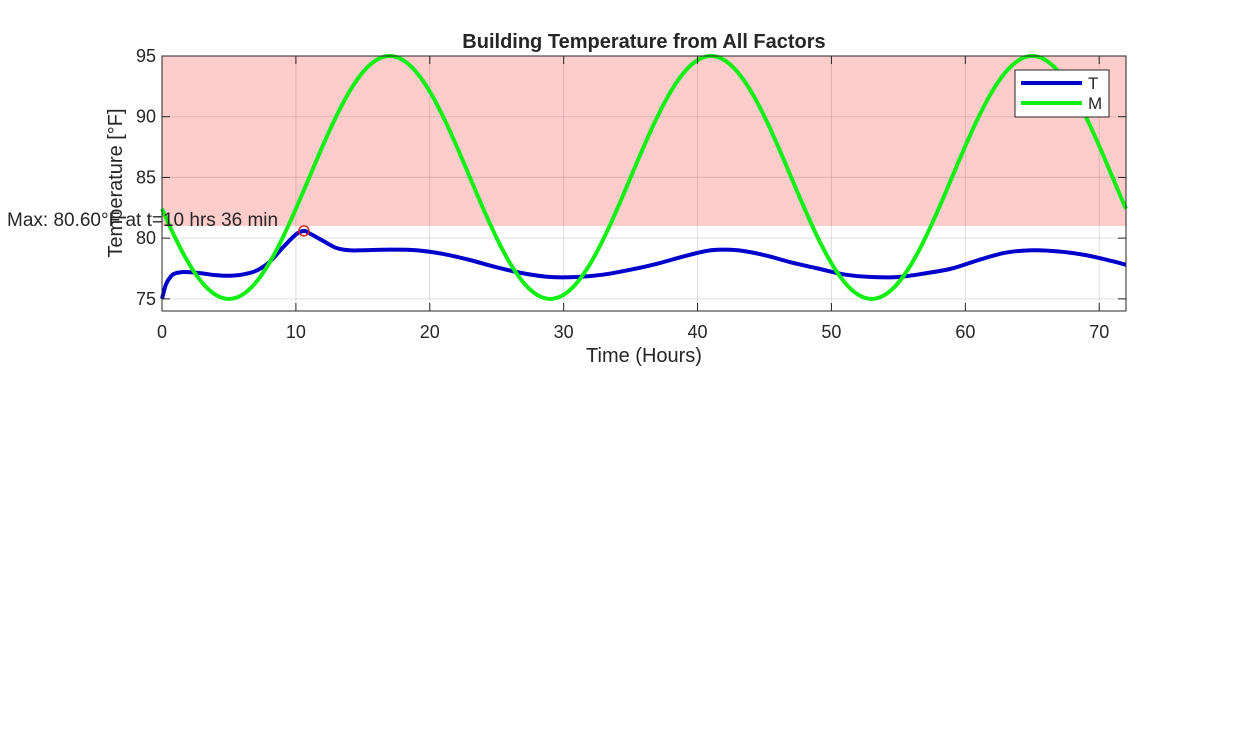 Image resolution: width=1244 pixels, height=749 pixels. What do you see at coordinates (698, 332) in the screenshot?
I see `x-tick-label: 40` at bounding box center [698, 332].